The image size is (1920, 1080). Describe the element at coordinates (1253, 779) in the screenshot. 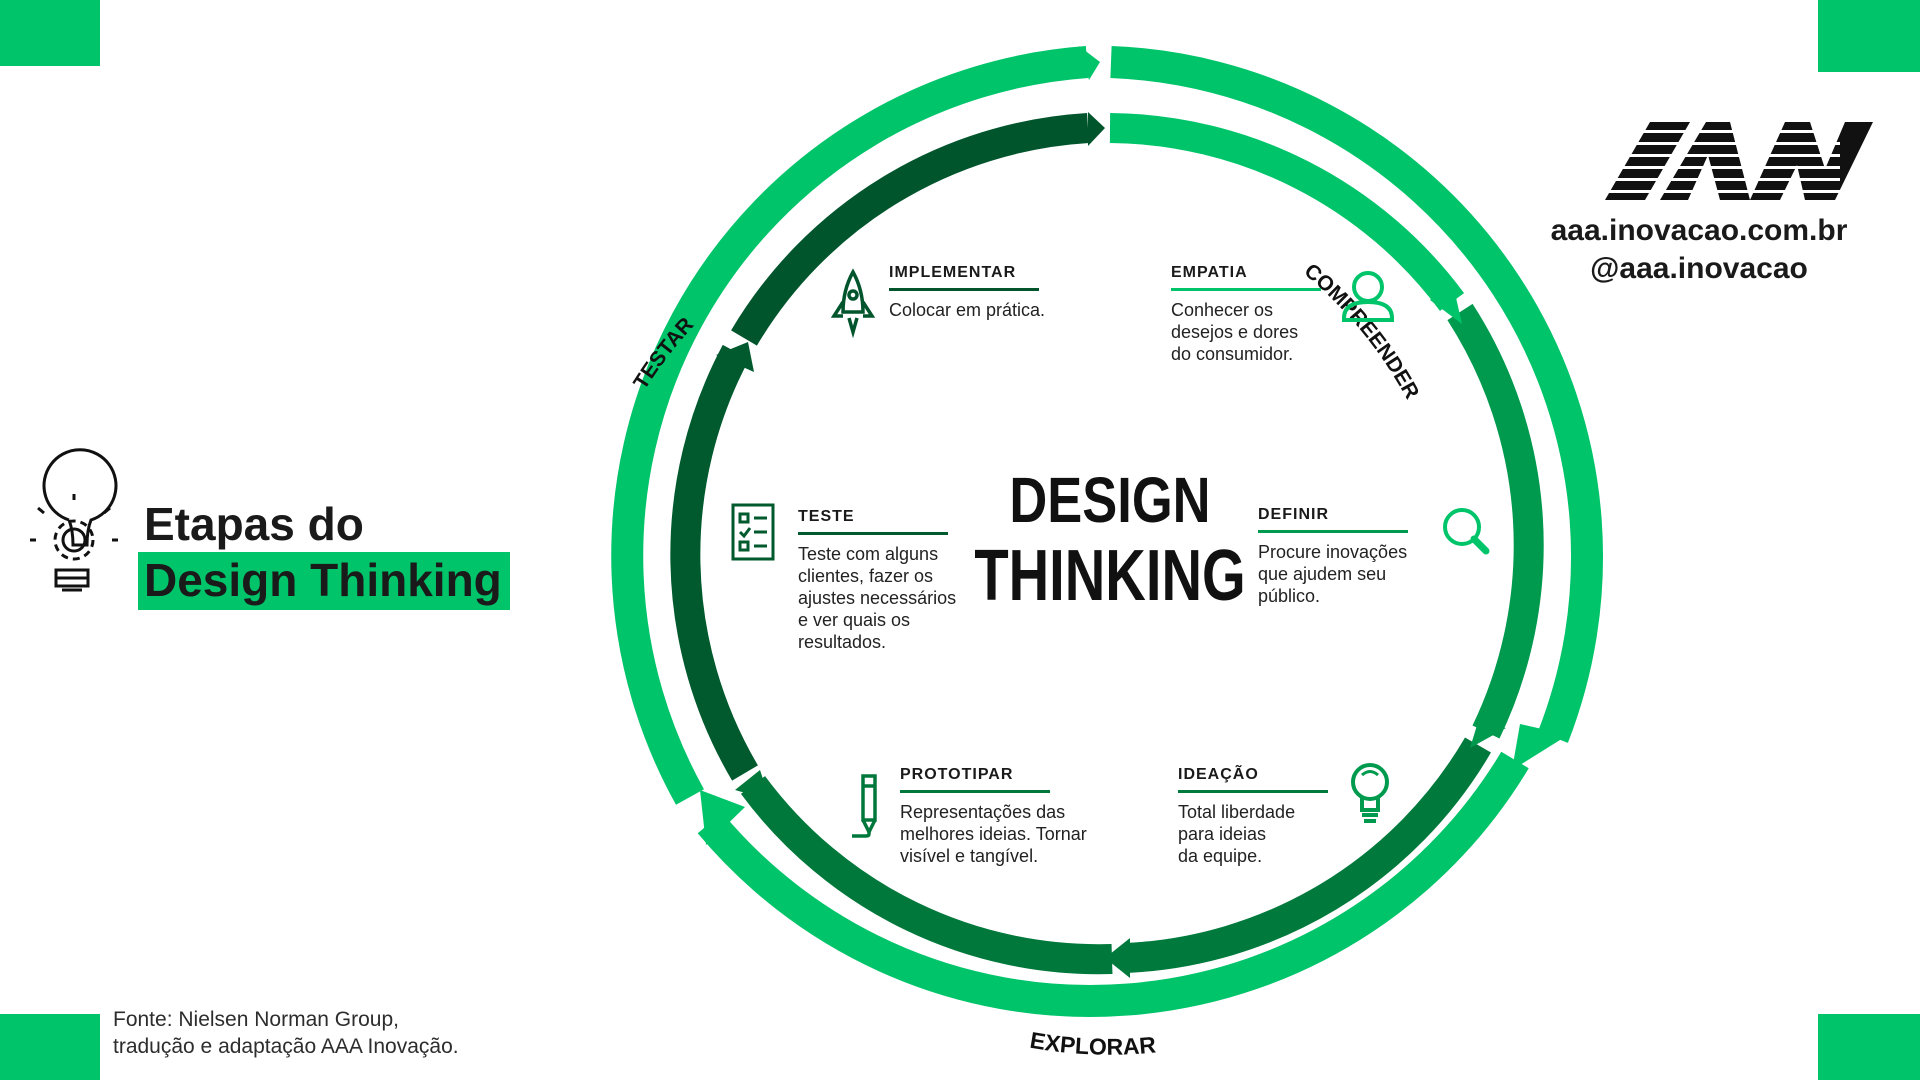

I see `stage-title: IDEAÇÃO` at that location.